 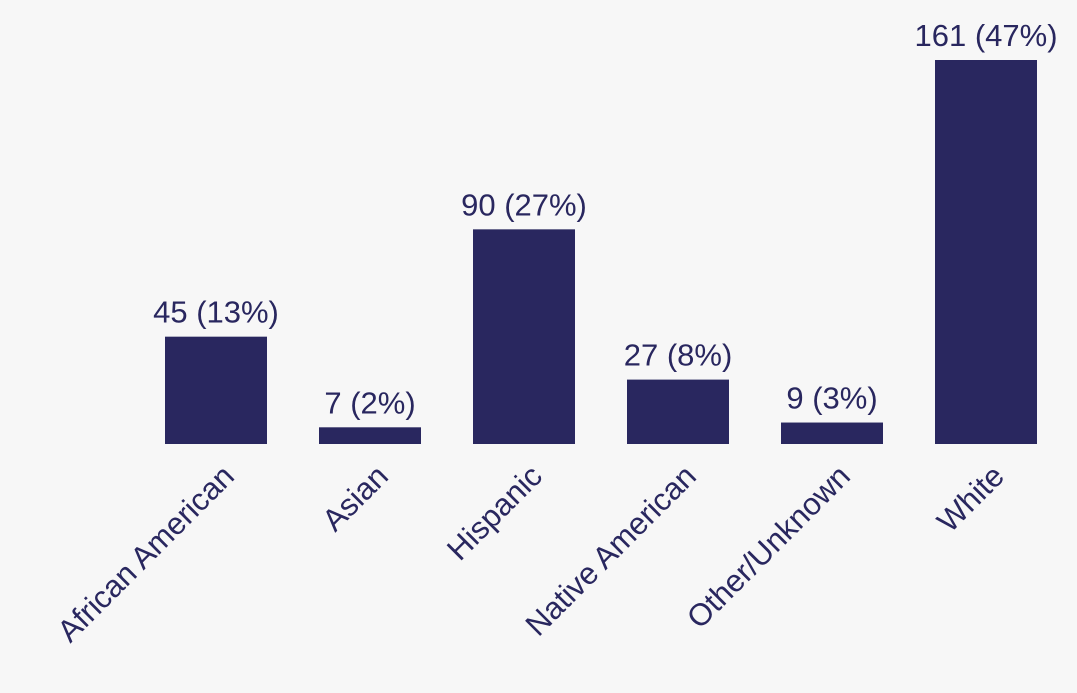 What do you see at coordinates (831, 398) in the screenshot?
I see `value-label: 9 (3%)` at bounding box center [831, 398].